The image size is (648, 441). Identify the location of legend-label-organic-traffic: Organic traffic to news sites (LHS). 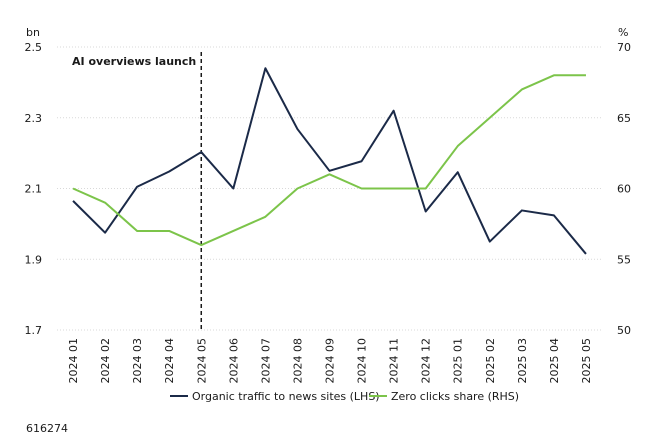
(286, 396).